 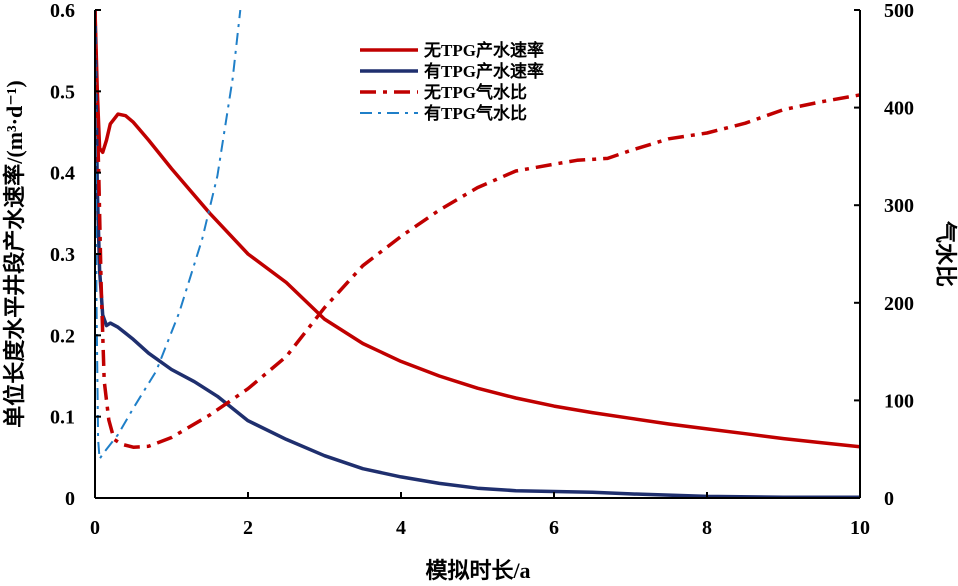 What do you see at coordinates (14, 253) in the screenshot?
I see `y-axis-title: 单位长度水平井段产水速率/(m³·d⁻¹)` at bounding box center [14, 253].